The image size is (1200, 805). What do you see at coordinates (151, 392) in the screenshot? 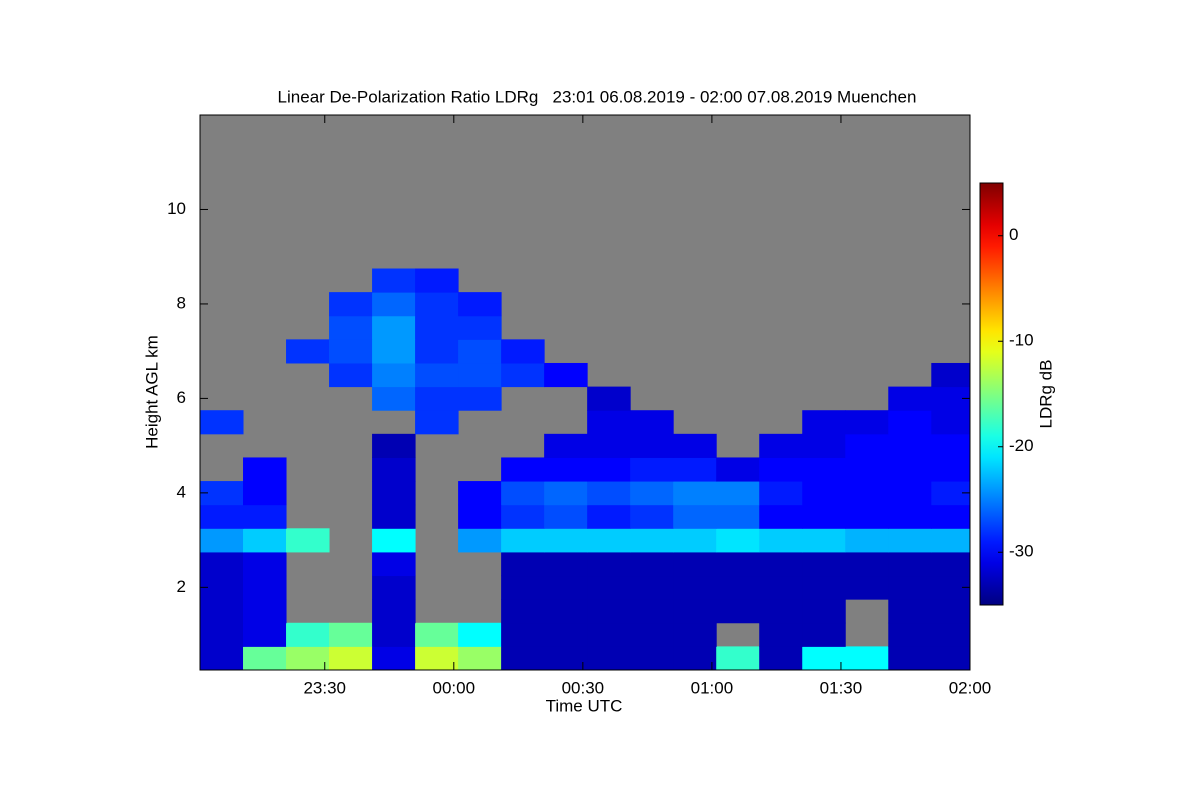
I see `y-axis-label: Height AGL km` at bounding box center [151, 392].